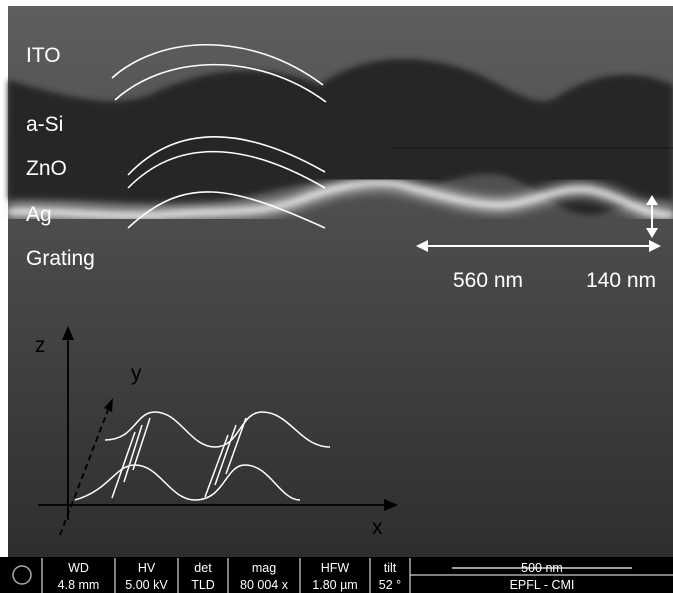 Image resolution: width=673 pixels, height=593 pixels. I want to click on layer-label: Grating, so click(60, 258).